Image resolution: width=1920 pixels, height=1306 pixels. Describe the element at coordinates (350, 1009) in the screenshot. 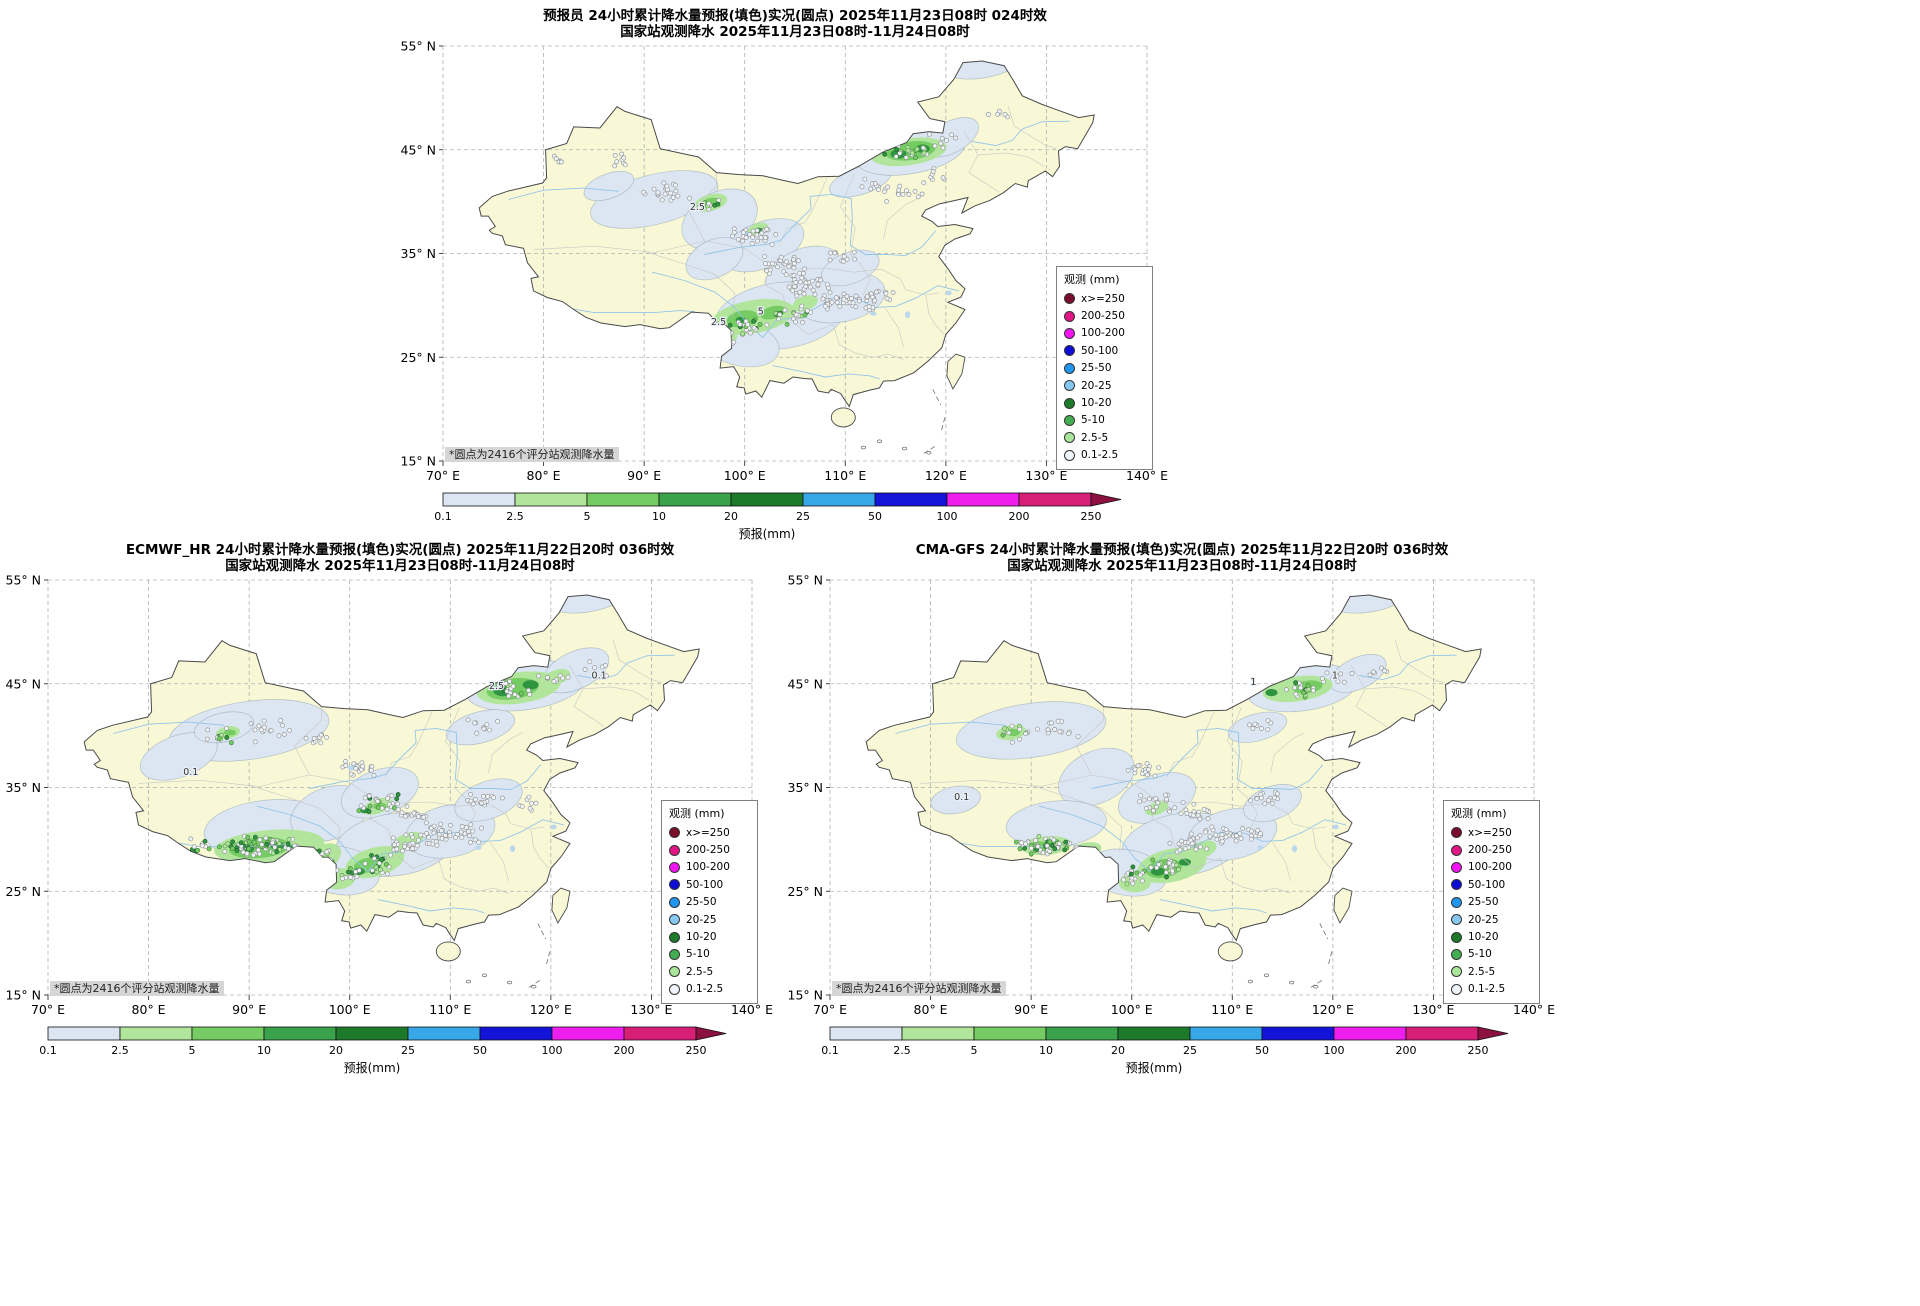

I see `lon-tick-label: 100° E` at that location.